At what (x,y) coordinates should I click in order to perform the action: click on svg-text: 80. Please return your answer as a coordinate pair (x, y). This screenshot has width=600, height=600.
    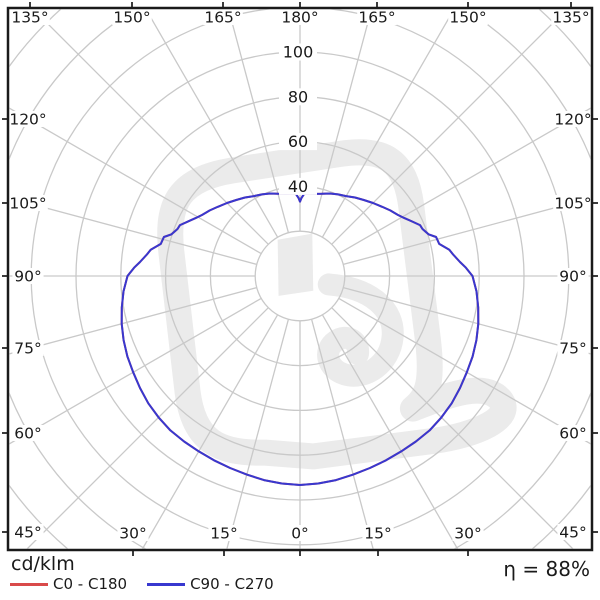
    Looking at the image, I should click on (298, 96).